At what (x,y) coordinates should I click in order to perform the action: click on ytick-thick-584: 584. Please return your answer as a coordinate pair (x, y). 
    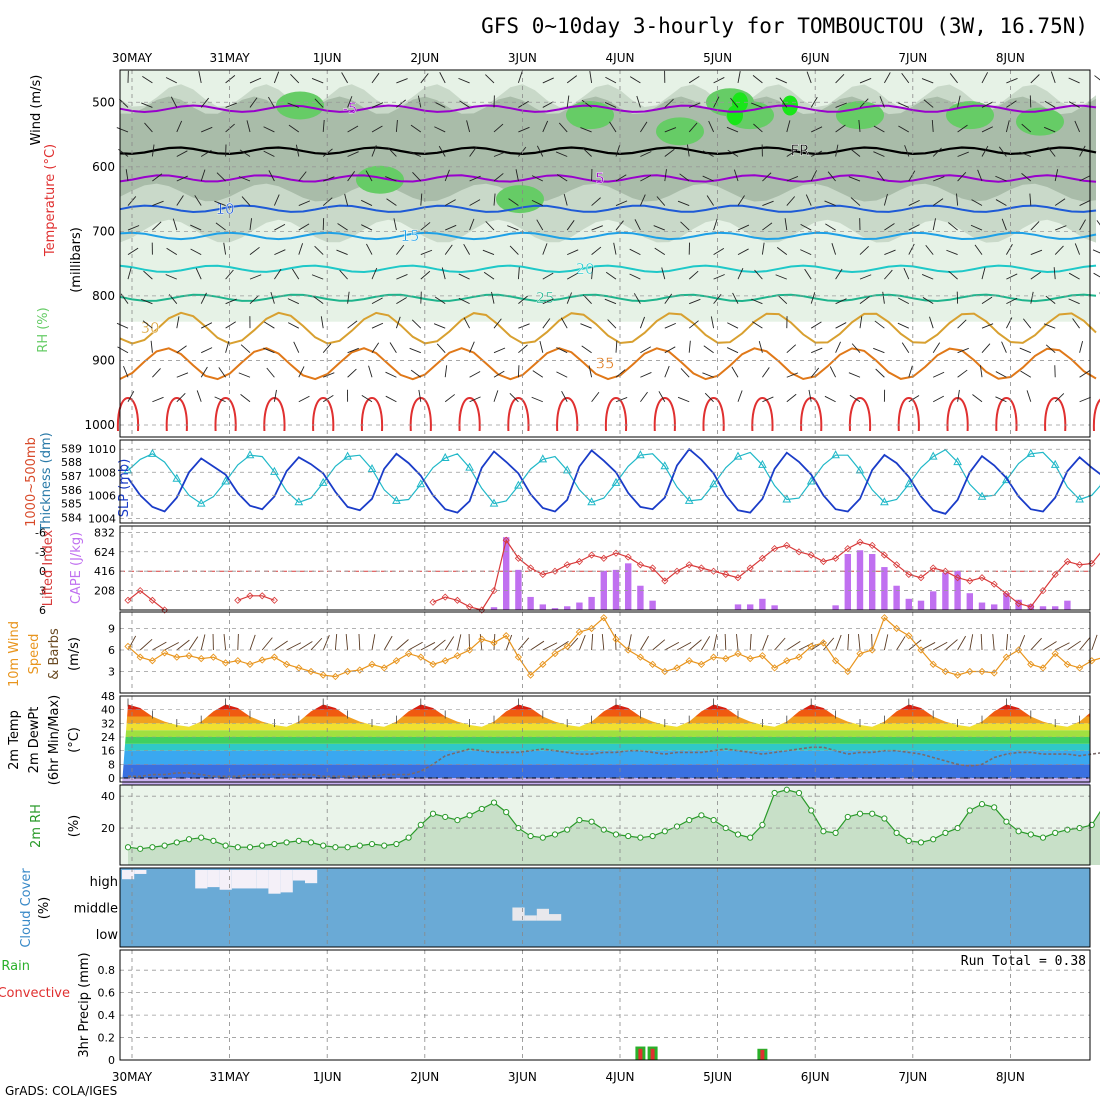
    Looking at the image, I should click on (71, 517).